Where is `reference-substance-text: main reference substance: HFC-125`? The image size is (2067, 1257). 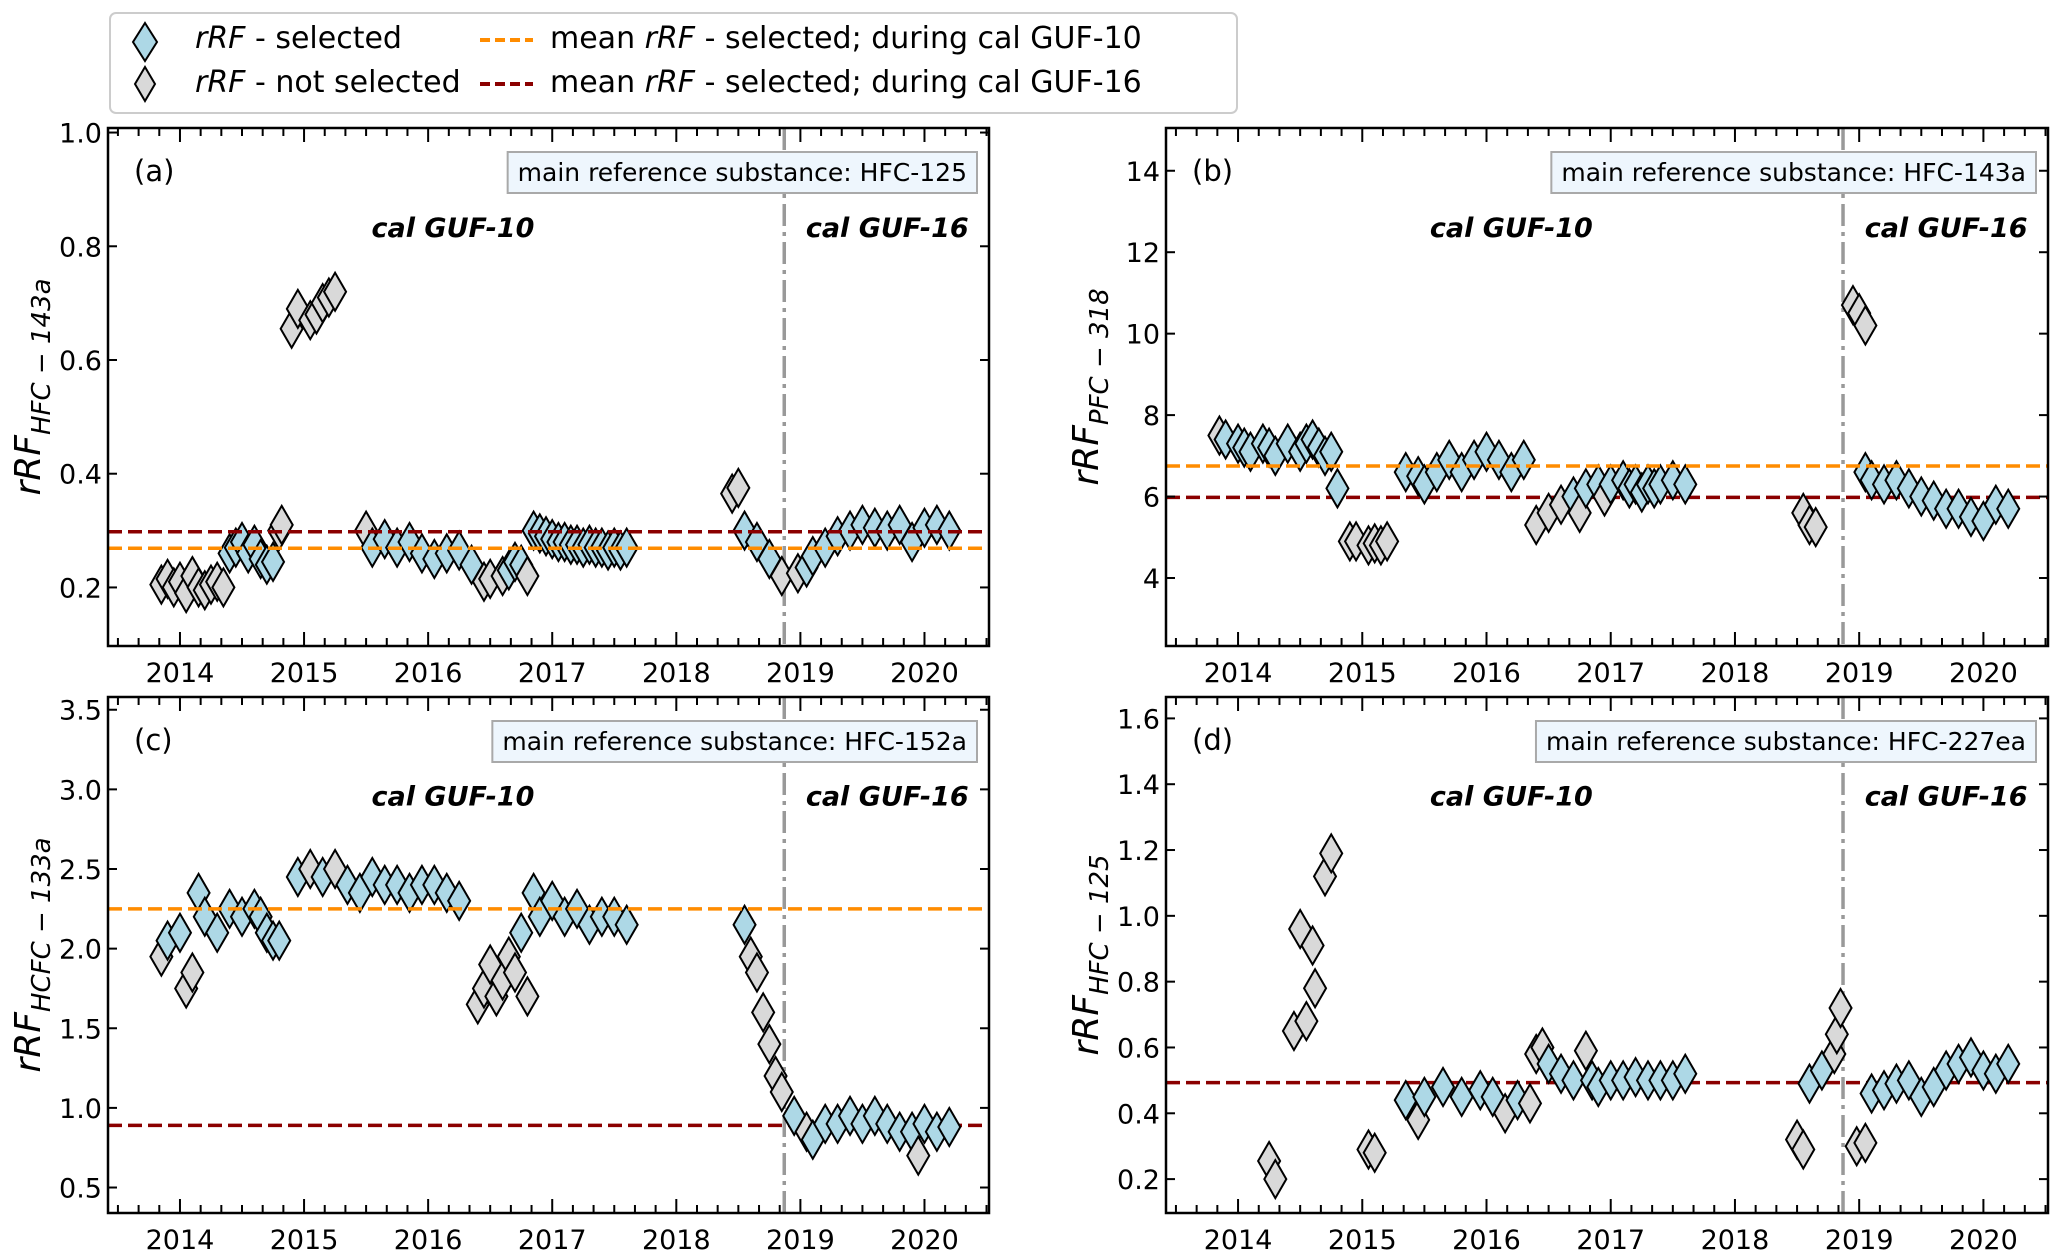
reference-substance-text: main reference substance: HFC-125 is located at coordinates (742, 172).